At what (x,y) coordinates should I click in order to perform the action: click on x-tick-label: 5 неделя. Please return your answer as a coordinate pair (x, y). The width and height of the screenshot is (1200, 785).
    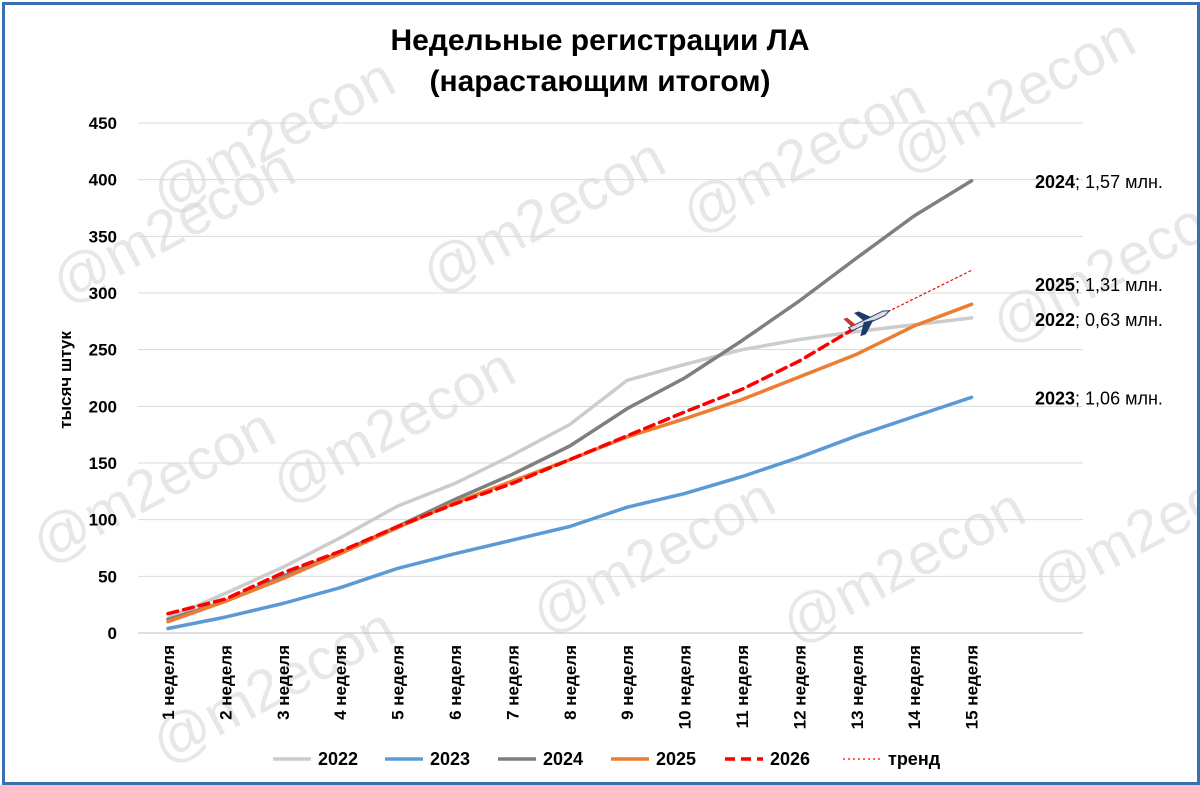
    Looking at the image, I should click on (398, 682).